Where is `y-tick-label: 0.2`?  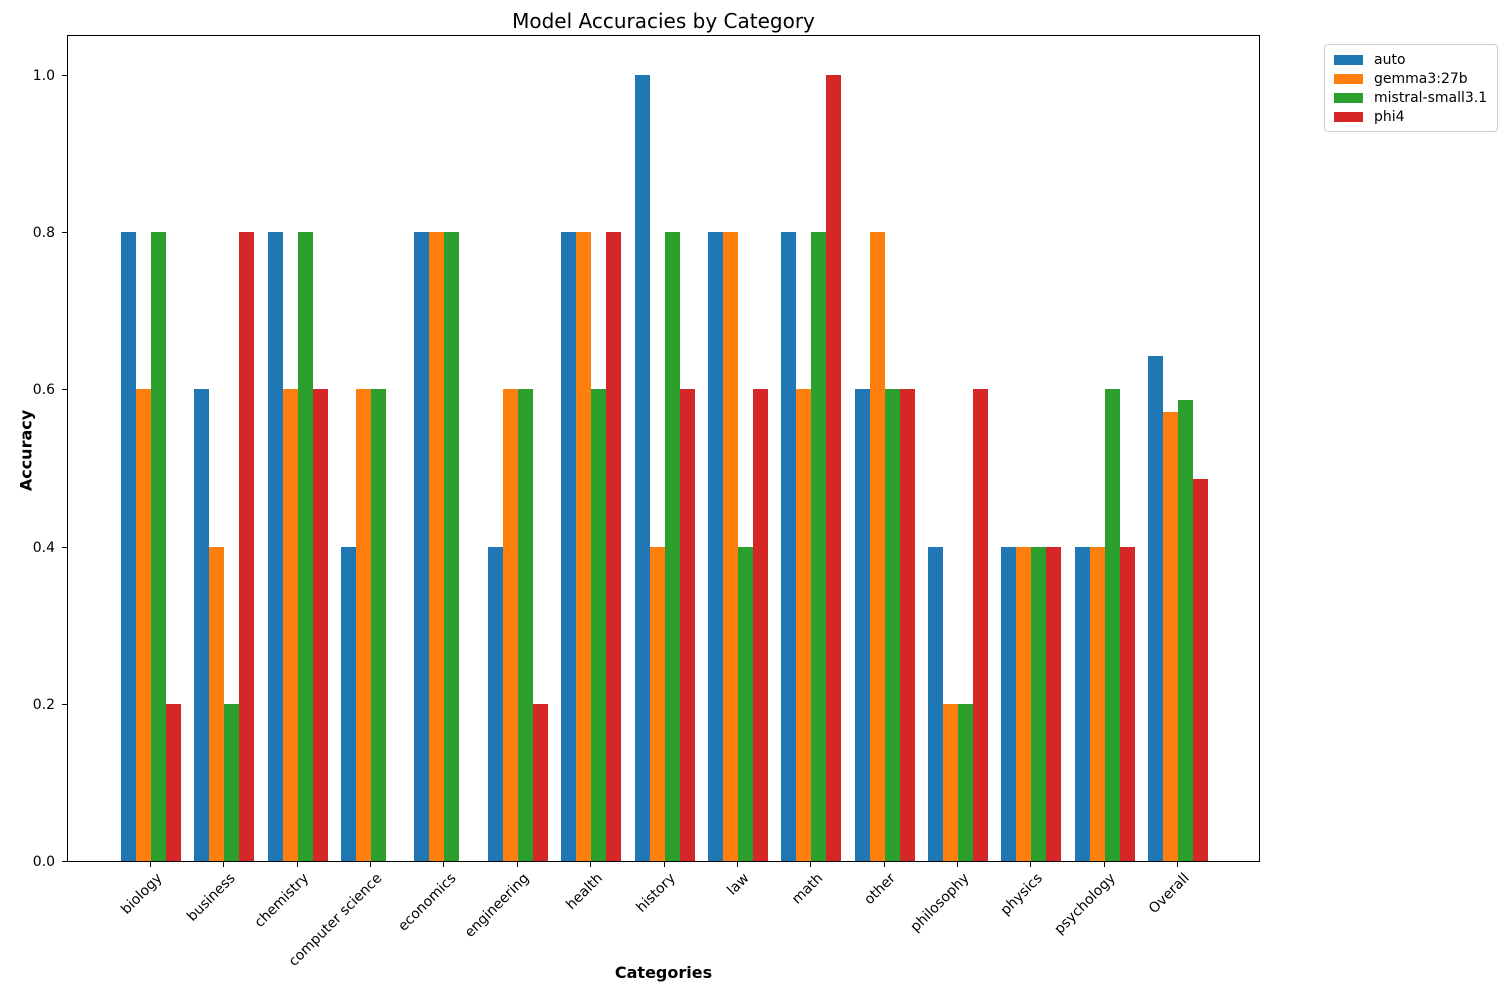
y-tick-label: 0.2 is located at coordinates (43, 704).